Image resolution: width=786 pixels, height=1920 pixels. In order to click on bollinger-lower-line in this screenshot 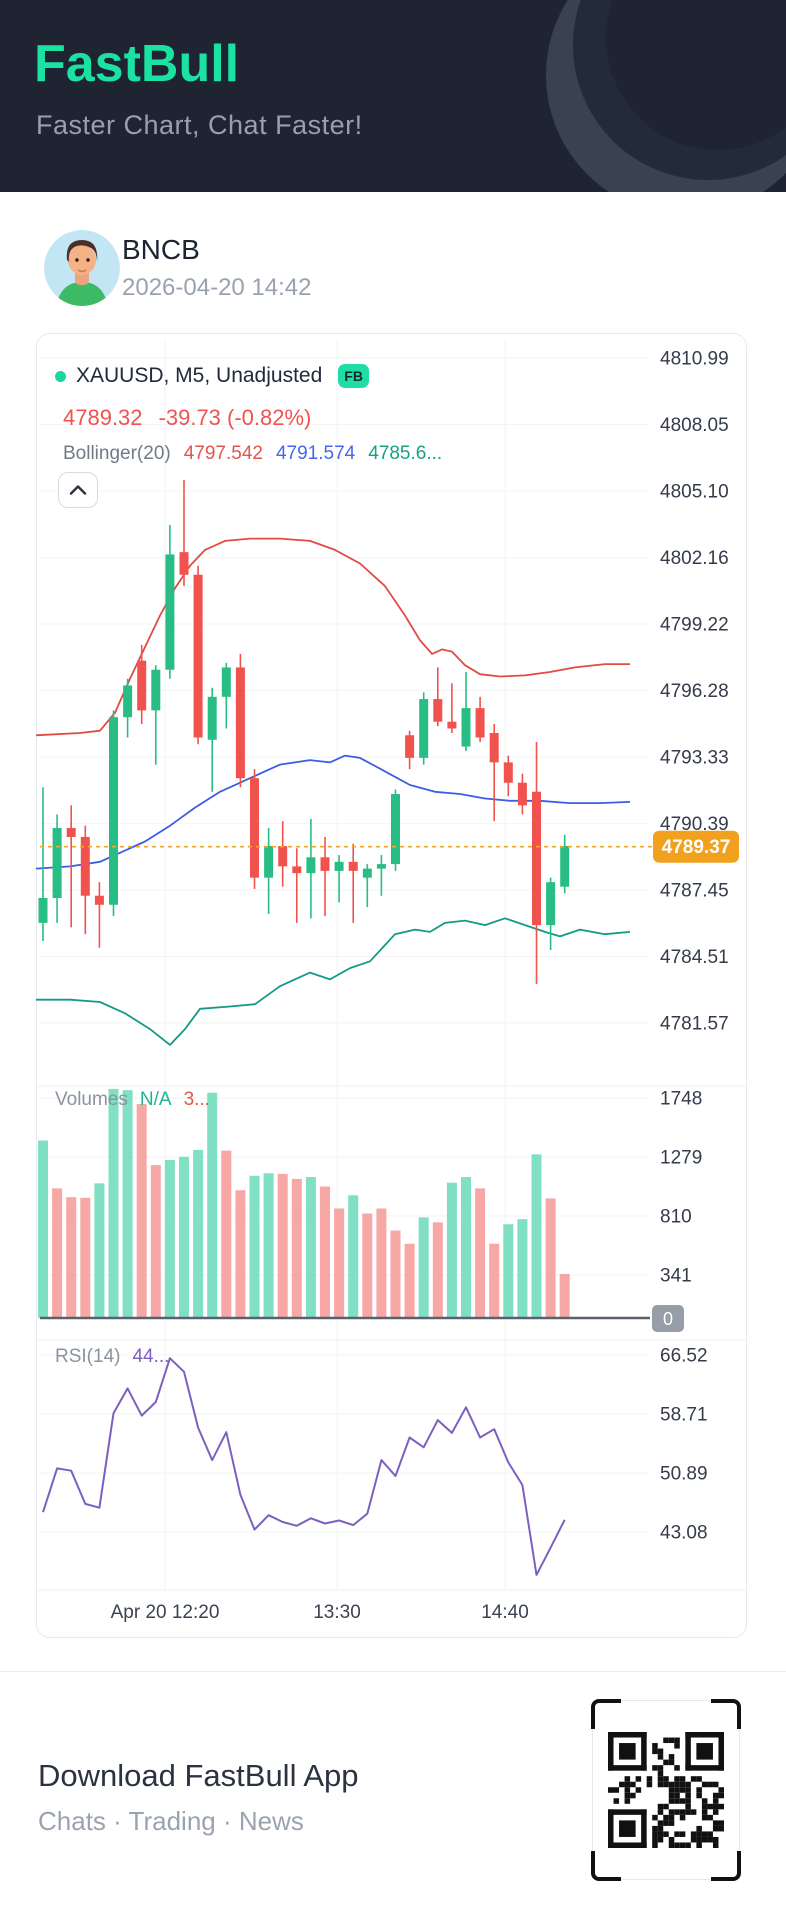, I will do `click(333, 981)`.